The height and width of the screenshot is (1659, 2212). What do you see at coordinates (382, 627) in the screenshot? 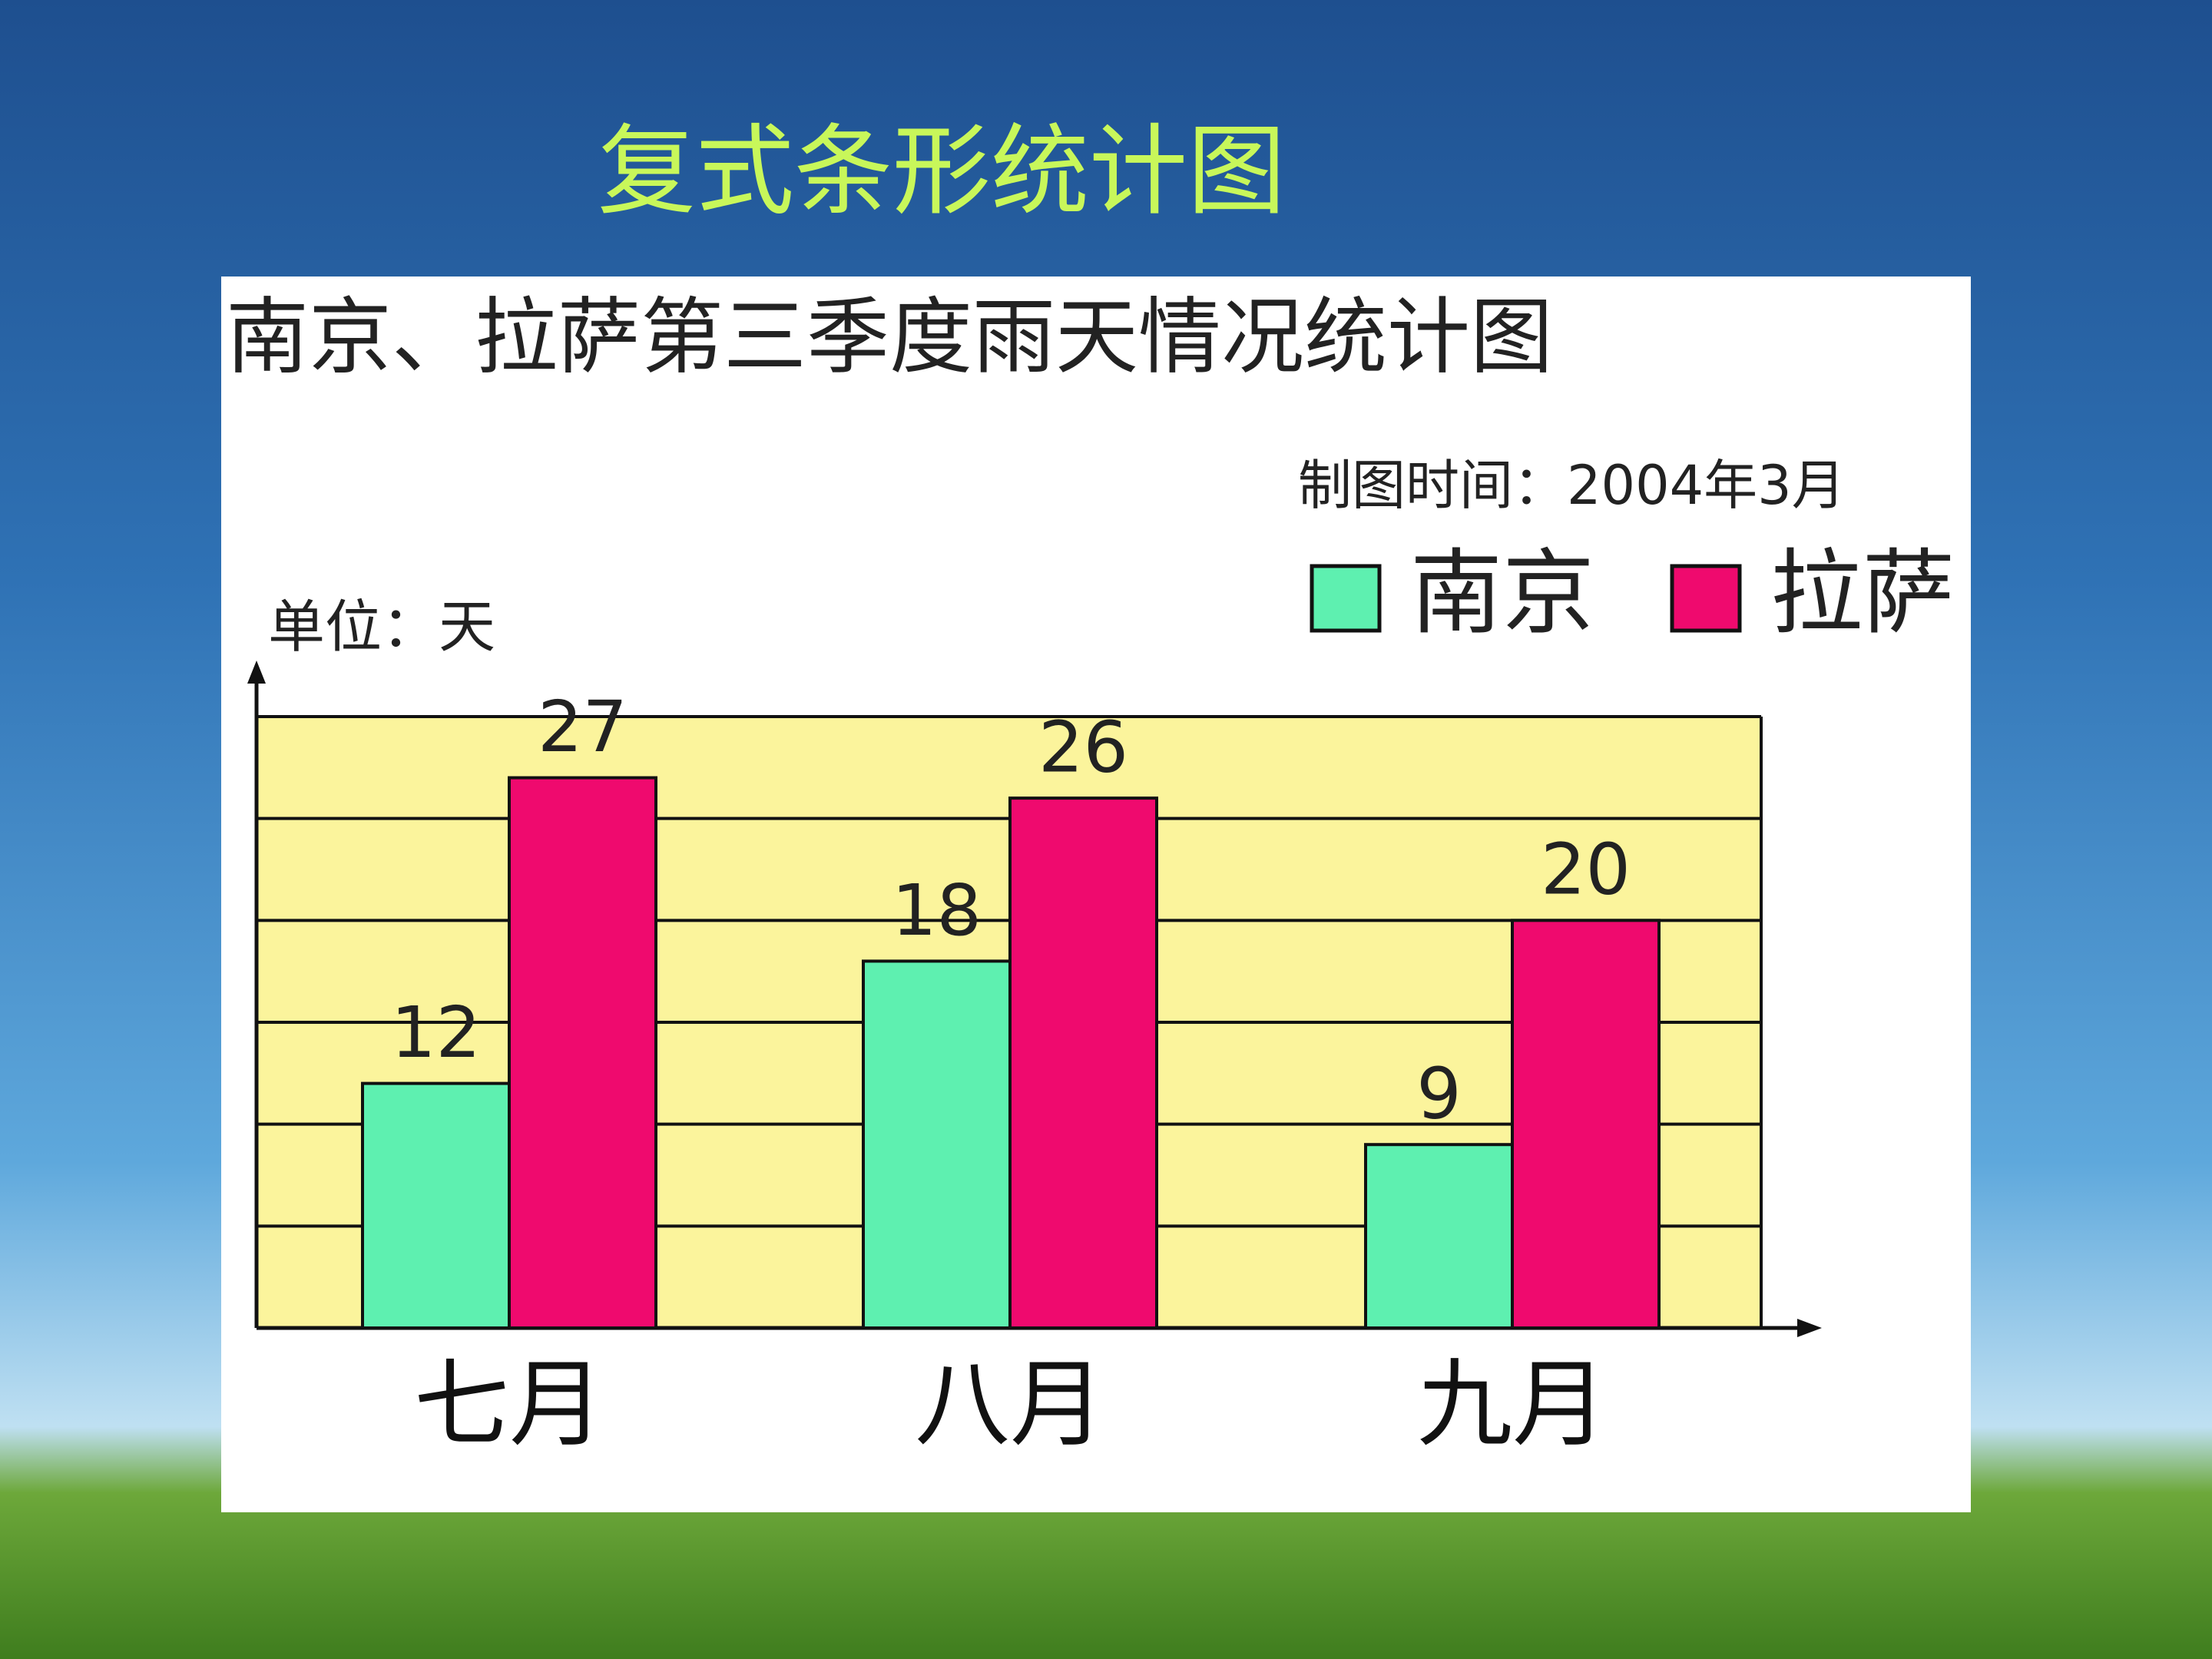
I see `y-axis-label: 单位：天` at bounding box center [382, 627].